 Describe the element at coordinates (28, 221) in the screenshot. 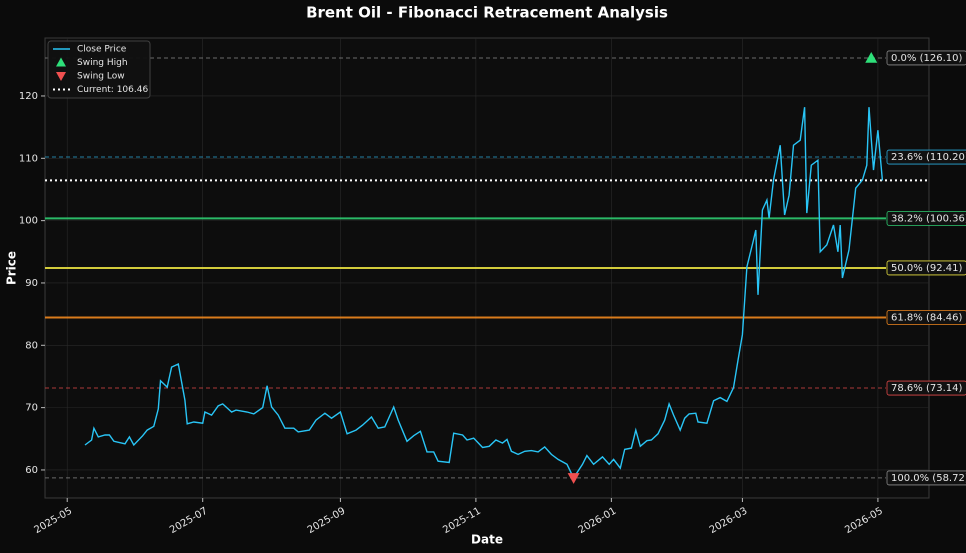

I see `y-tick-label: 100` at that location.